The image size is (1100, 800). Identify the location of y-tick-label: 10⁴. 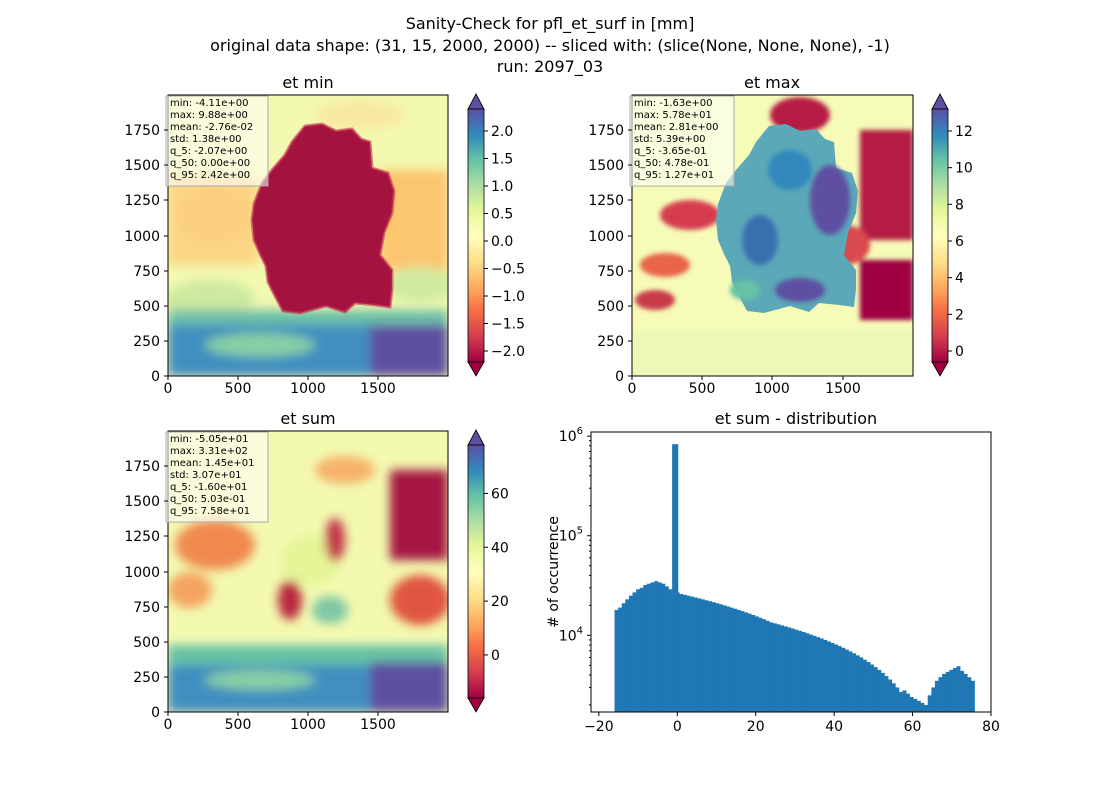
(571, 634).